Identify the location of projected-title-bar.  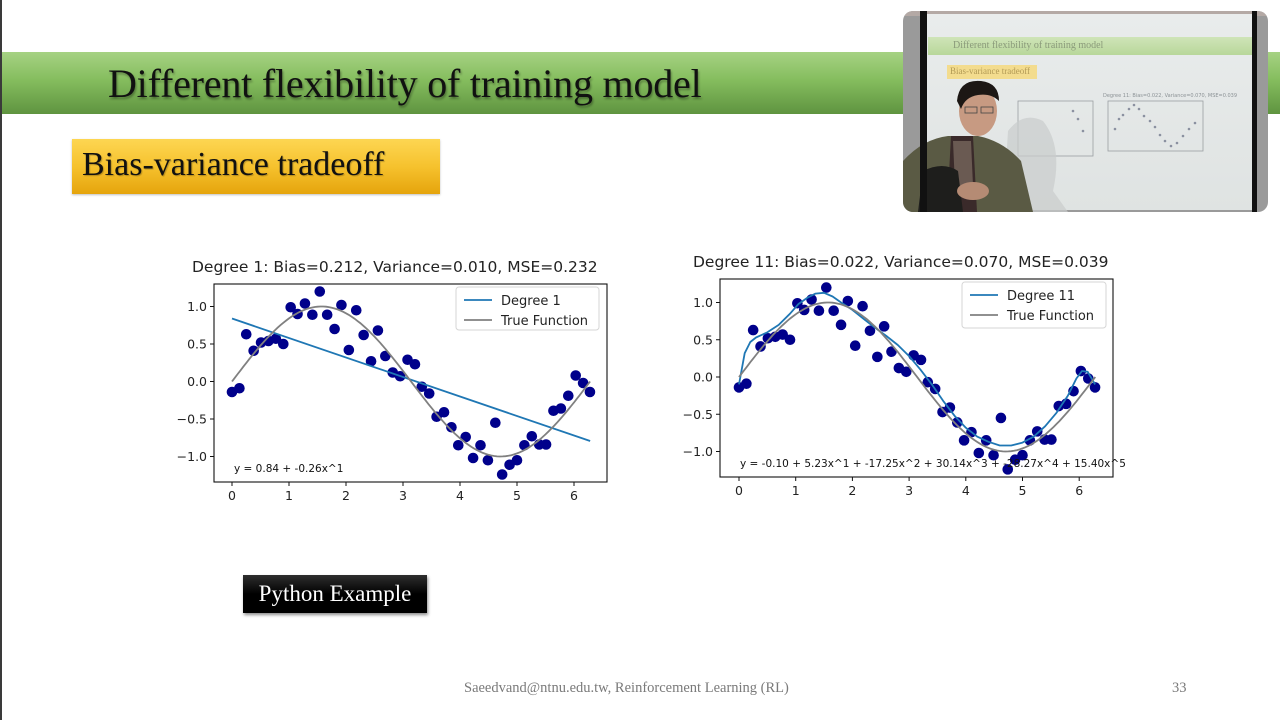
(1090, 46).